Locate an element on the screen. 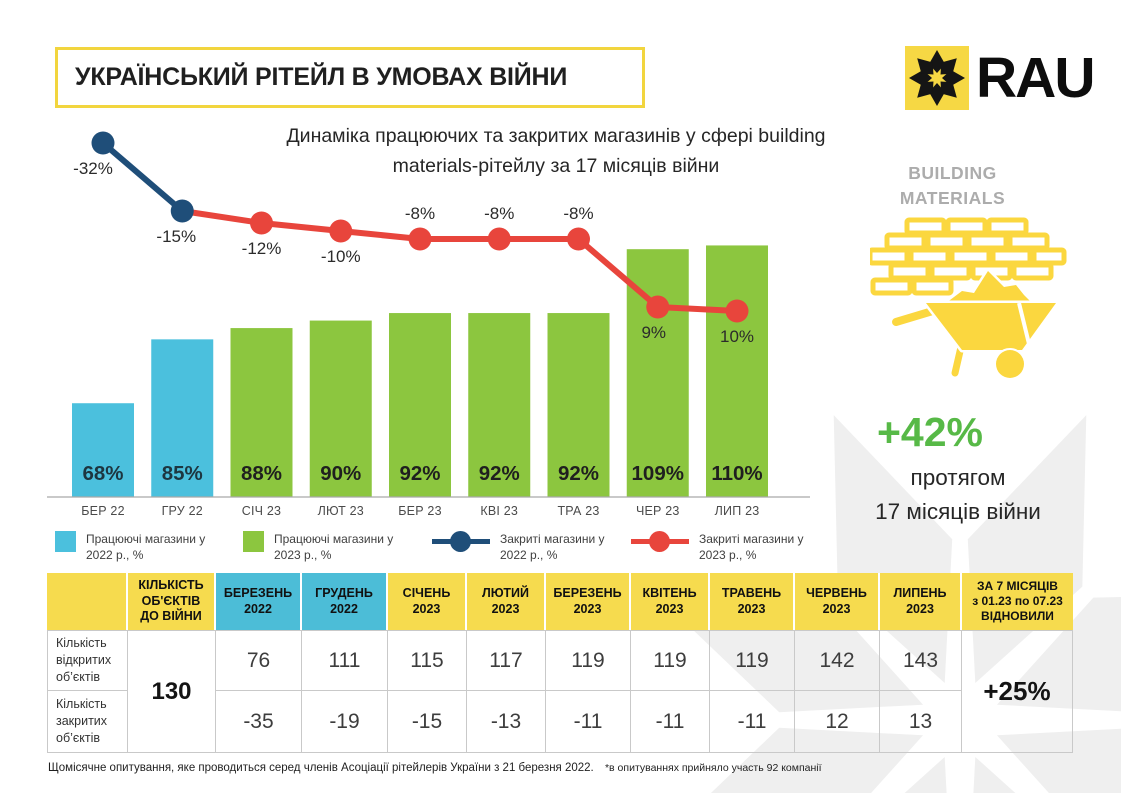  x-axis-label: ЛИП 23 is located at coordinates (737, 511).